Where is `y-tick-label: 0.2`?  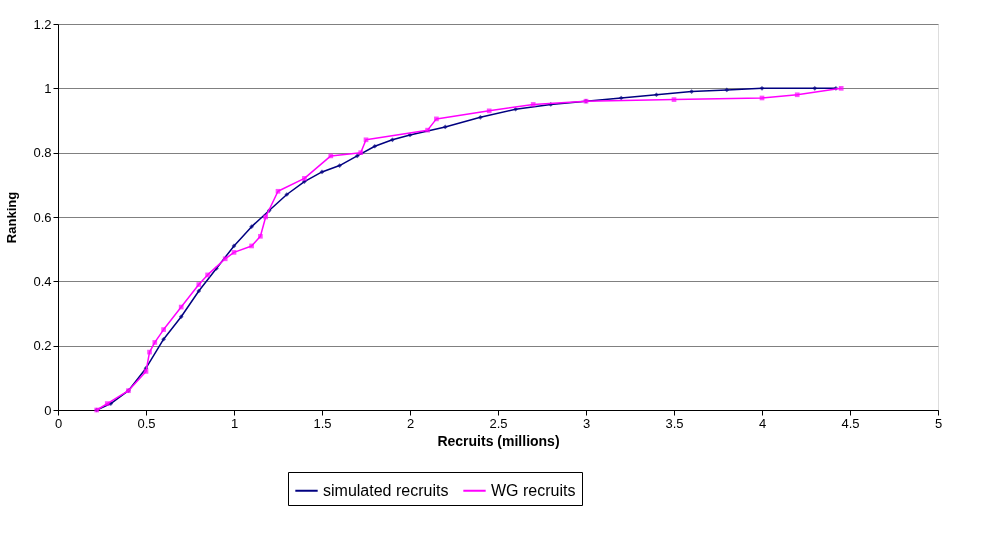 y-tick-label: 0.2 is located at coordinates (42, 346).